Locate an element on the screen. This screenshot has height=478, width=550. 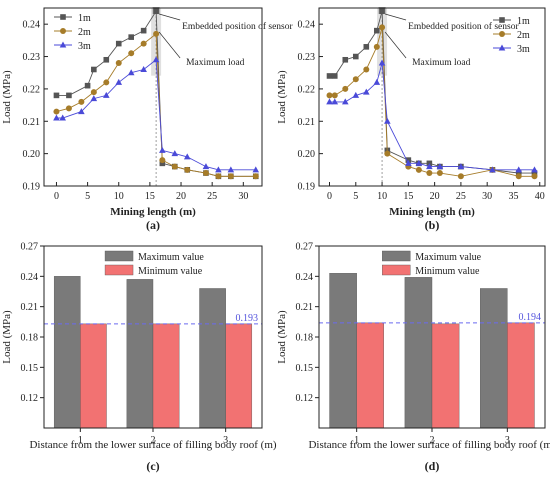
y-tick-label: 0.18 is located at coordinates (305, 338).